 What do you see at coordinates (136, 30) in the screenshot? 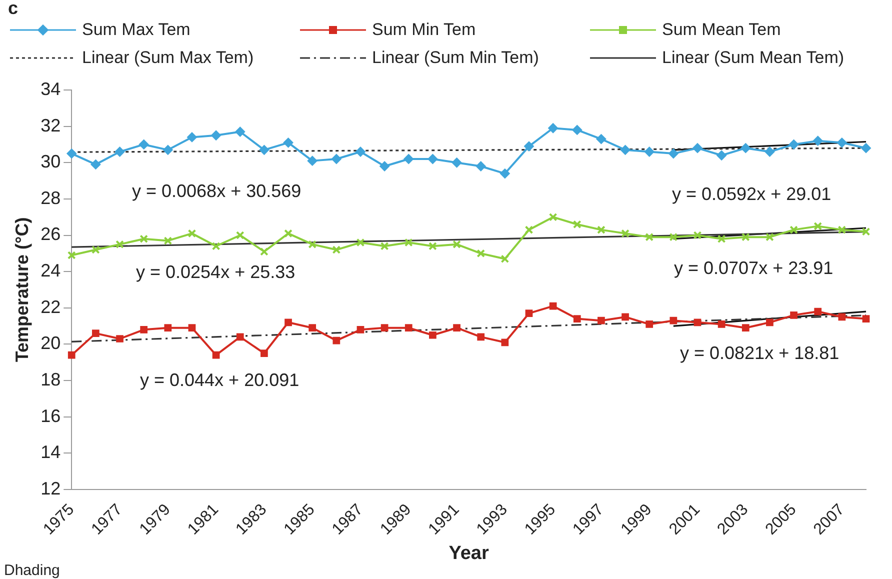
I see `legend-label: Sum Max Tem` at bounding box center [136, 30].